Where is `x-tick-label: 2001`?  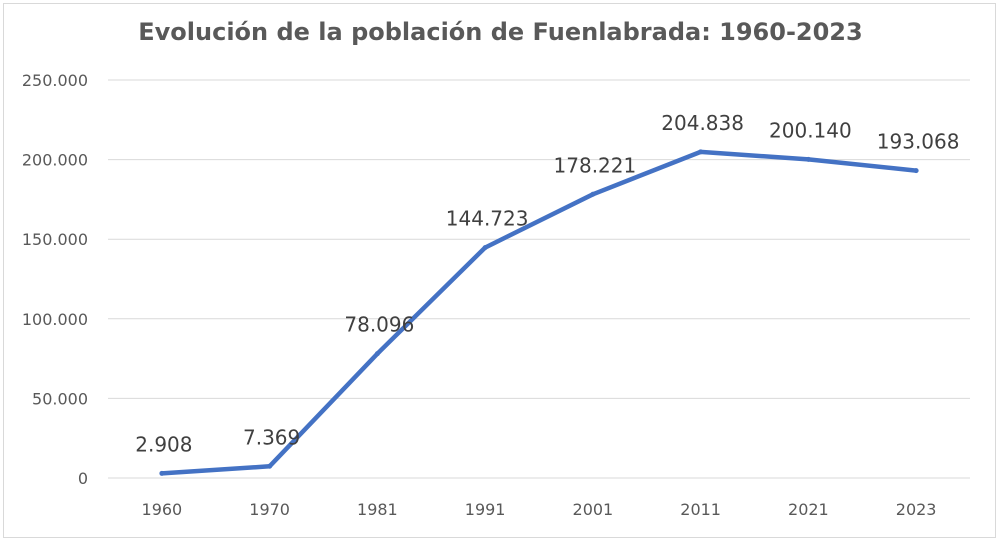 x-tick-label: 2001 is located at coordinates (593, 509).